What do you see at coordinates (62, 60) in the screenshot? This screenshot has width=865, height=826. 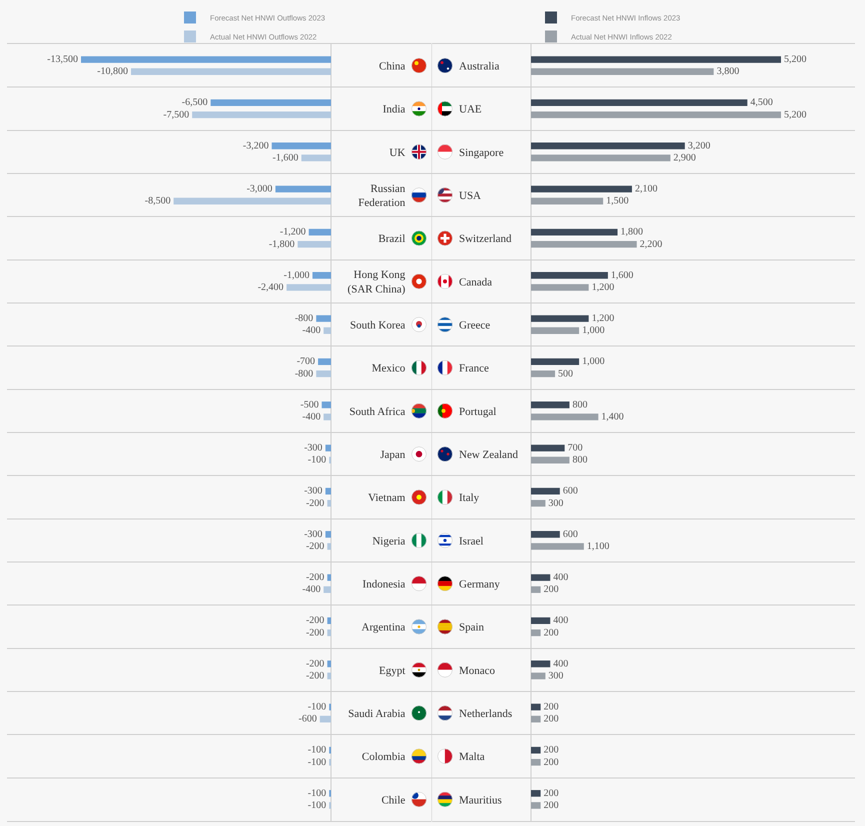 I see `data-label: -13,500` at bounding box center [62, 60].